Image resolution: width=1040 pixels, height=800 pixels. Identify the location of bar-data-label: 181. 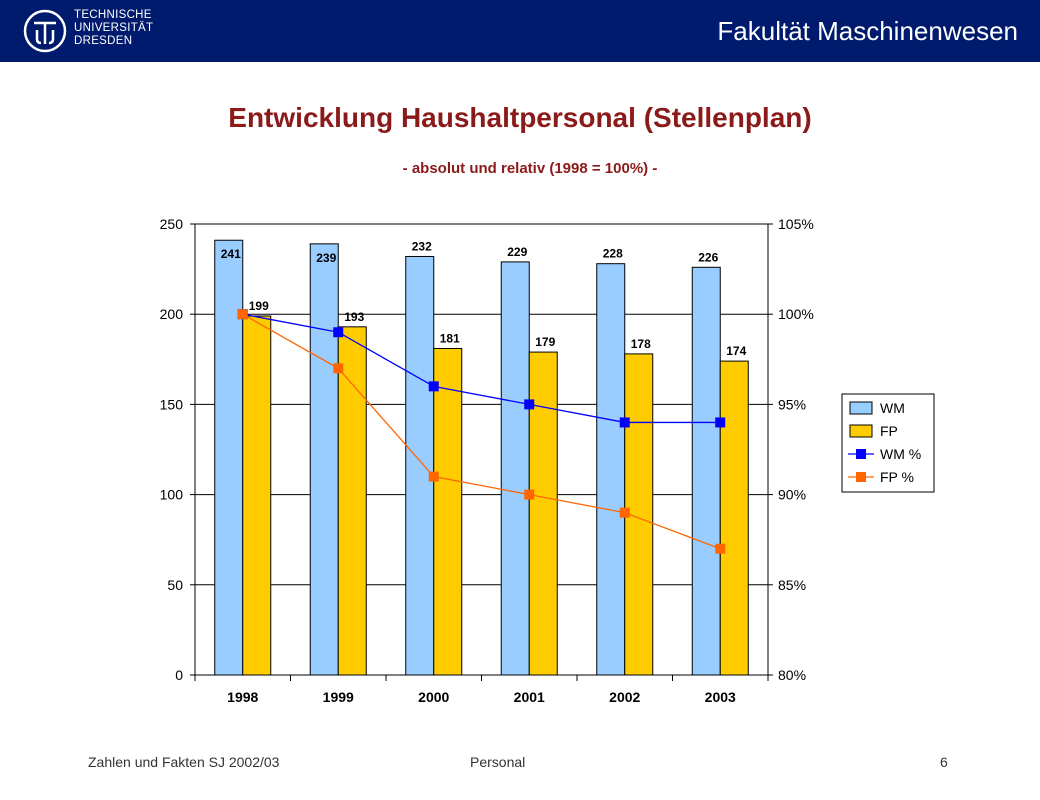
(450, 338).